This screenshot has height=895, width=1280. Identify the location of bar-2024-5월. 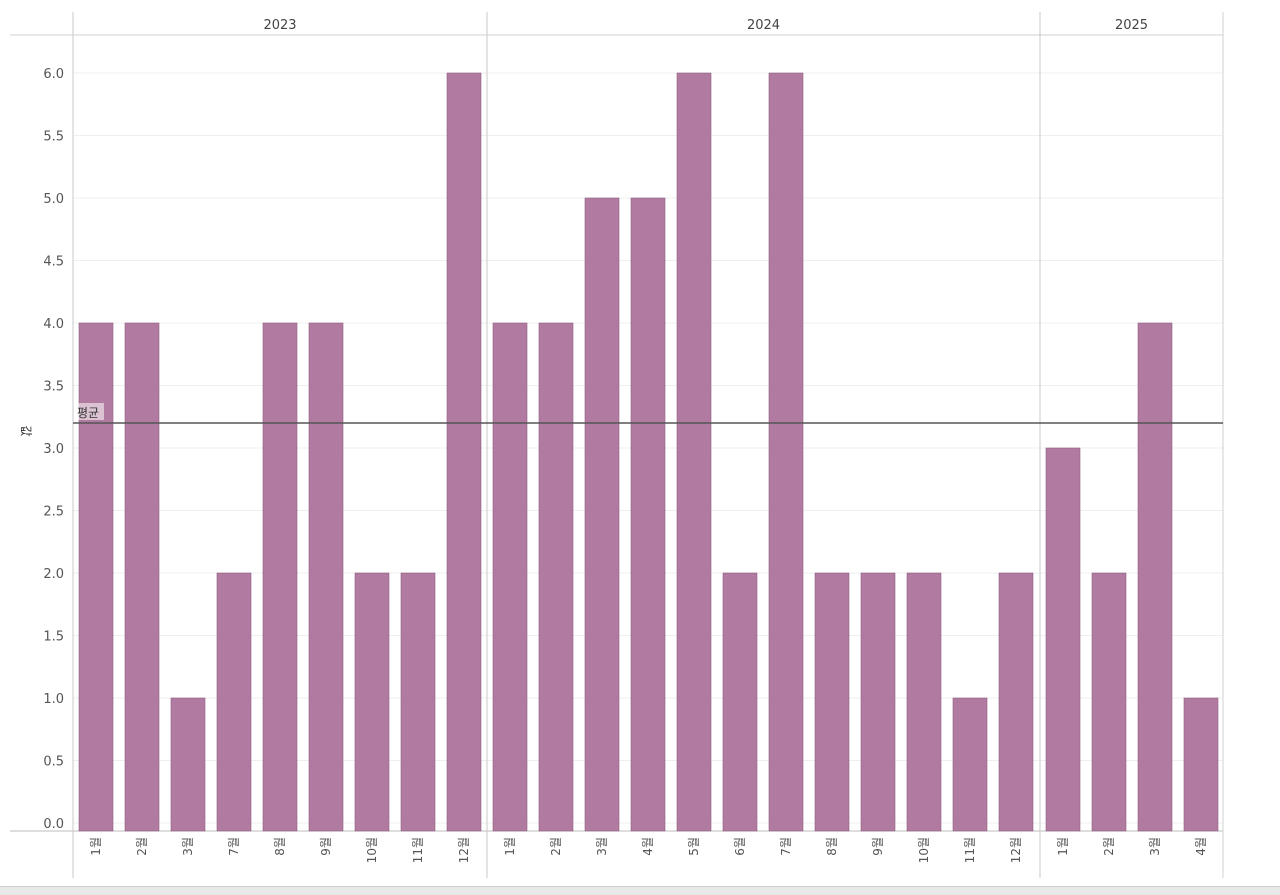
(694, 452).